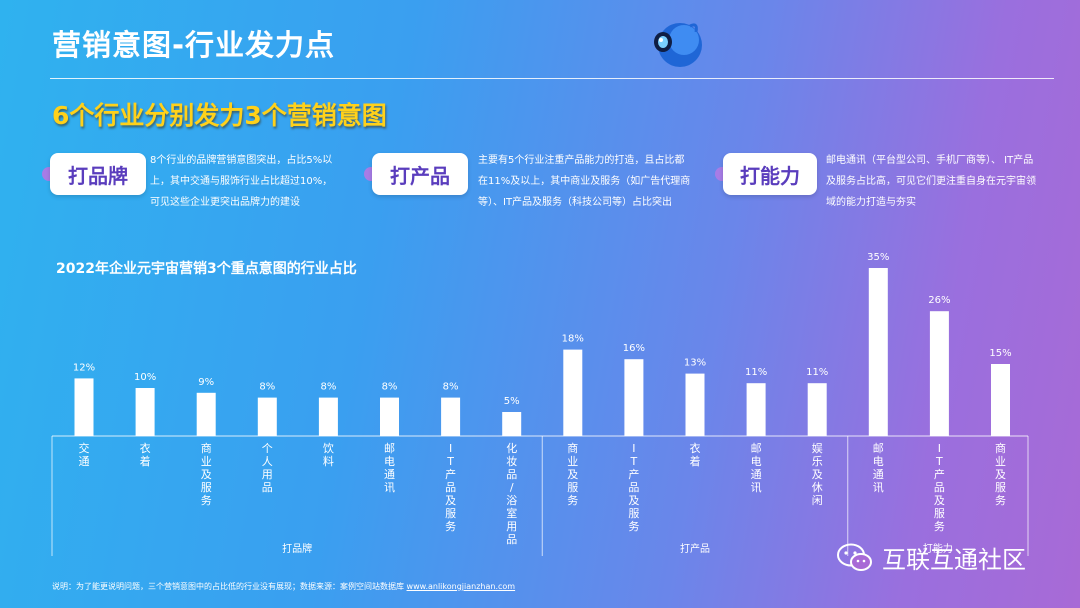 The width and height of the screenshot is (1080, 608). Describe the element at coordinates (871, 202) in the screenshot. I see `desc-line: 域的能力打造与夯实` at that location.